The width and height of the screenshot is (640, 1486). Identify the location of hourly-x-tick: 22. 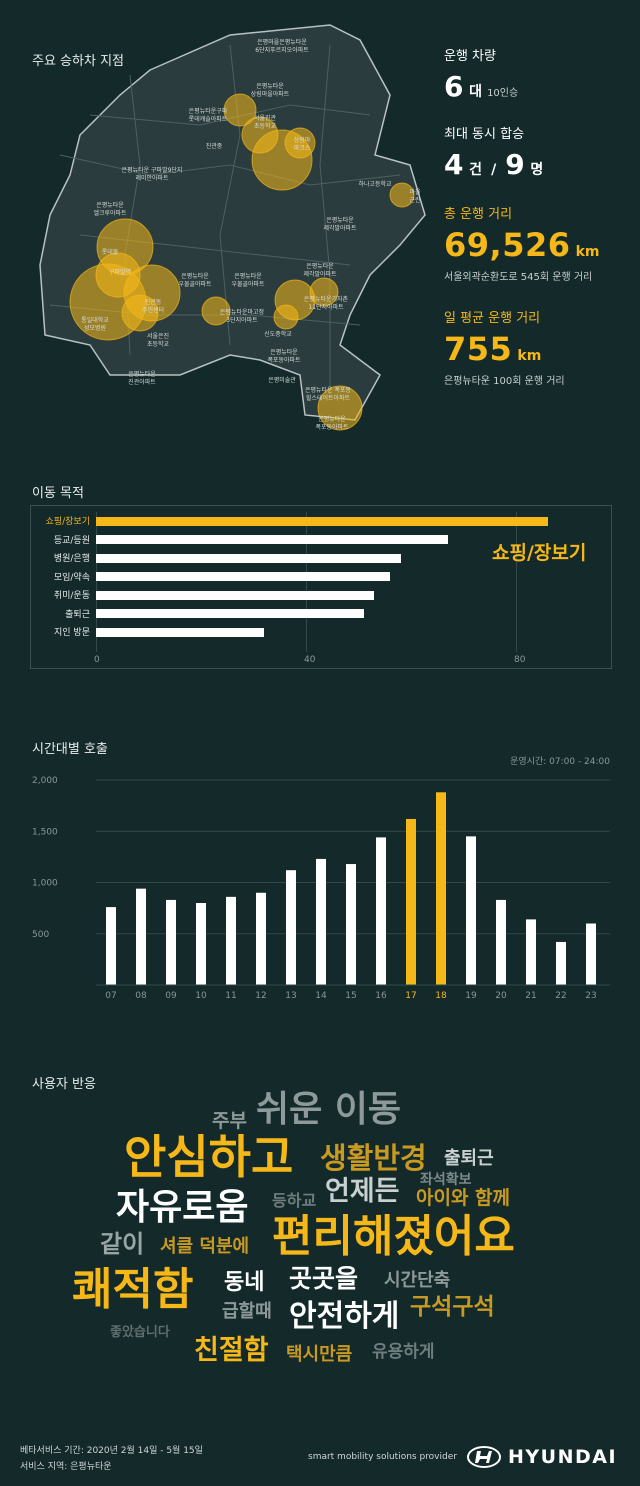
(560, 996).